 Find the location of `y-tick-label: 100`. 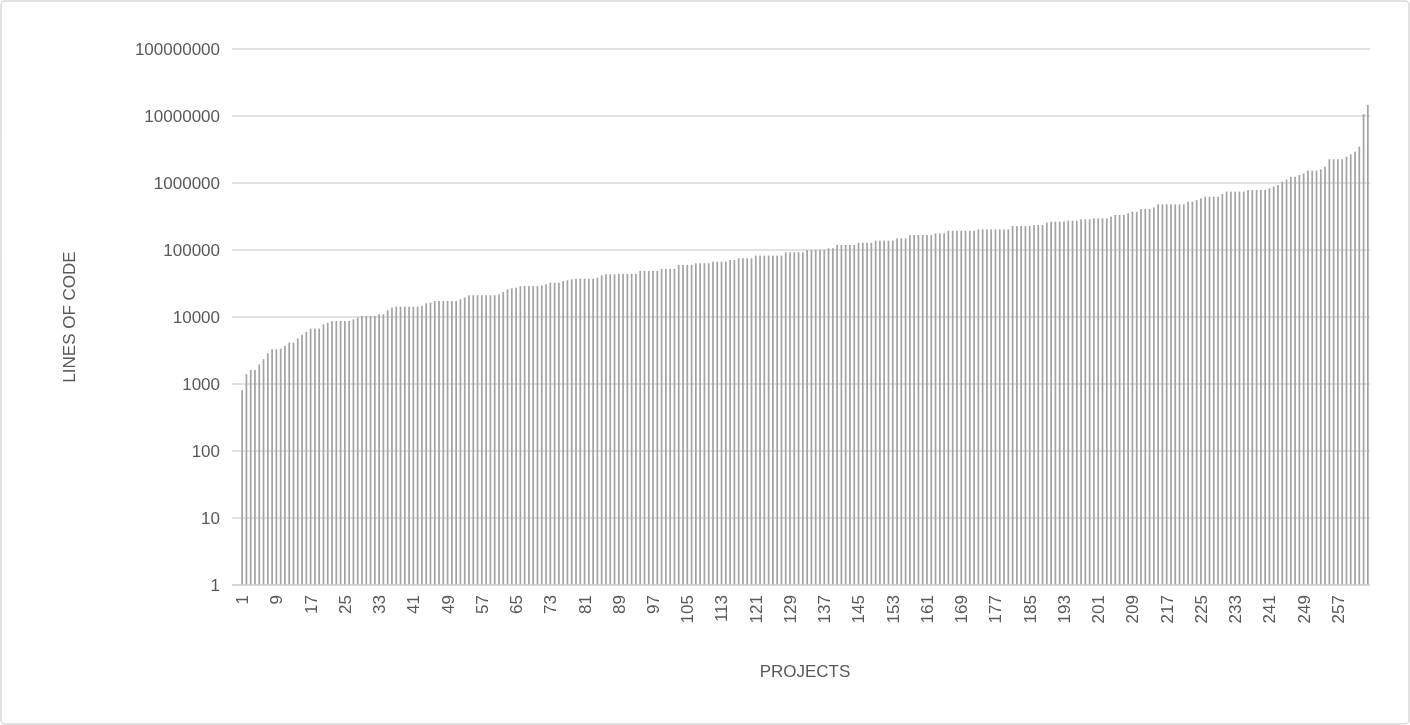

y-tick-label: 100 is located at coordinates (205, 451).